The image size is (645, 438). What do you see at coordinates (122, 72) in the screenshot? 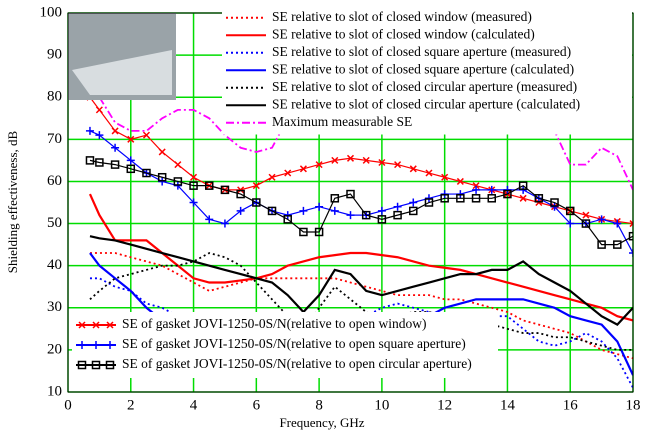
I see `inset-photo-detail` at bounding box center [122, 72].